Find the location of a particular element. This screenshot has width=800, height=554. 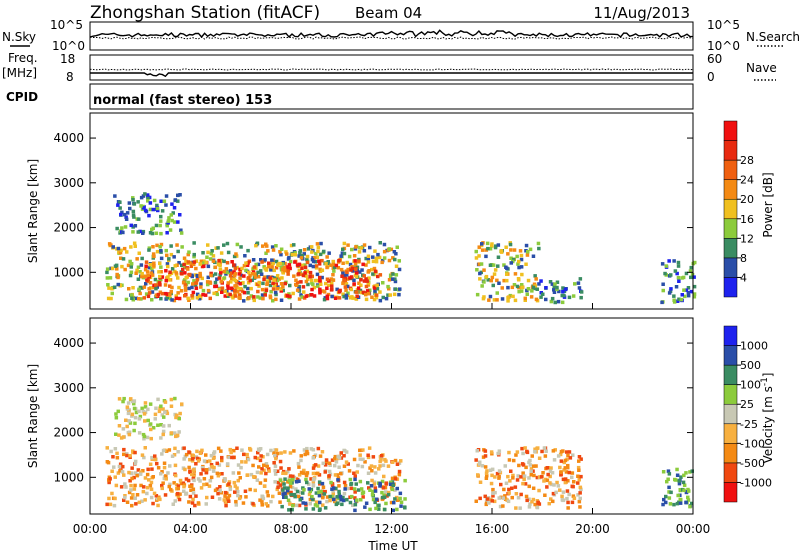

velocity-y-tick-label: 4000 is located at coordinates (68, 343).